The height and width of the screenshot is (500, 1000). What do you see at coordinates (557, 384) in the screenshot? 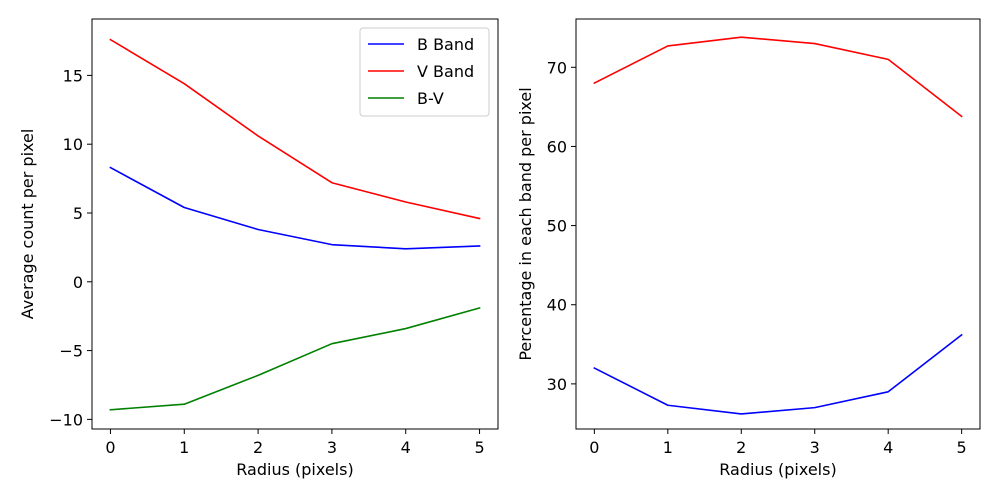
I see `y-tick-label: 30` at bounding box center [557, 384].